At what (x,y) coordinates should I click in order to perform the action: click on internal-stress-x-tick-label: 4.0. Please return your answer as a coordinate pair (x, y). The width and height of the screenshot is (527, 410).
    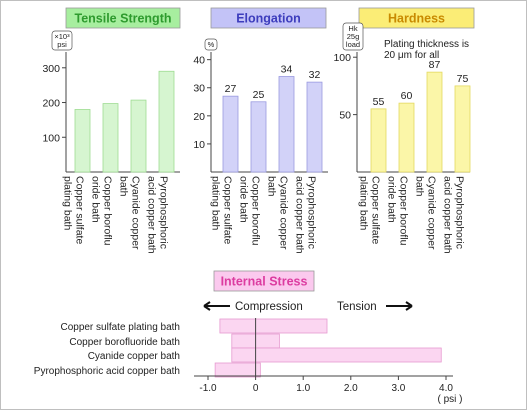
    Looking at the image, I should click on (446, 388).